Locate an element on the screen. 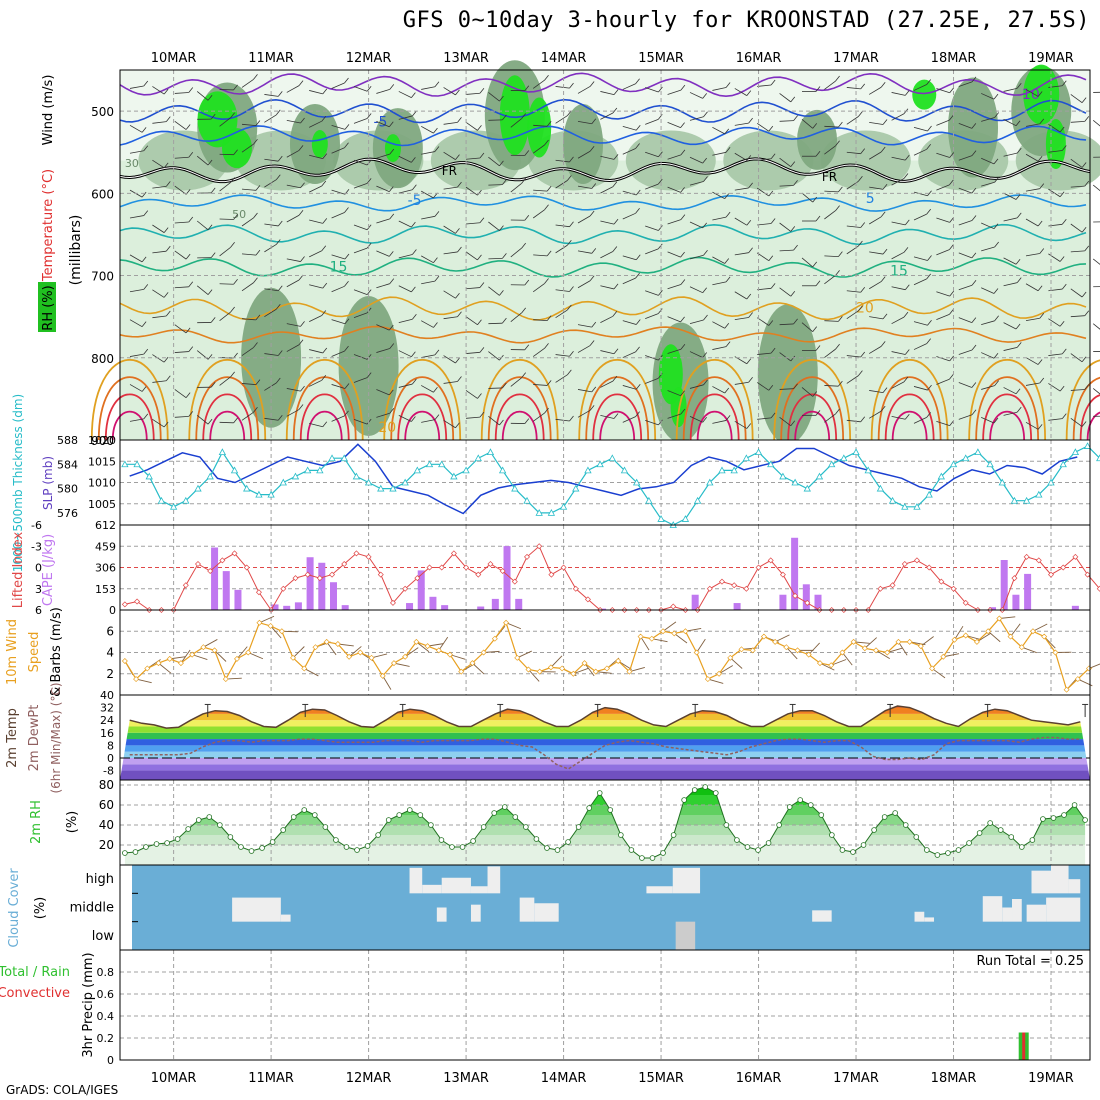 The width and height of the screenshot is (1100, 1100). isotherm-line is located at coordinates (603, 267).